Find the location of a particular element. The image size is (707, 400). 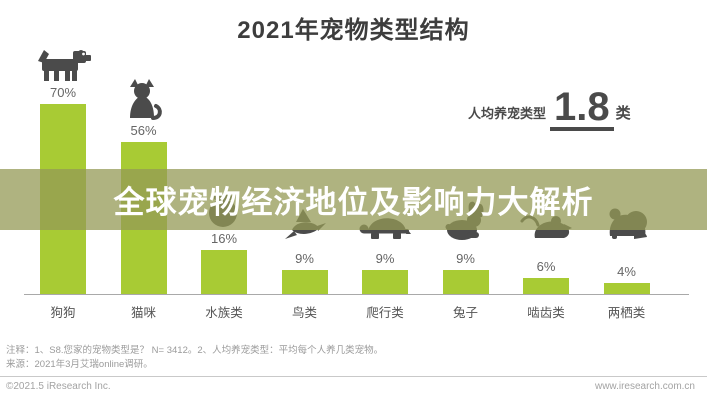

category-label: 啮齿类 is located at coordinates (546, 313).